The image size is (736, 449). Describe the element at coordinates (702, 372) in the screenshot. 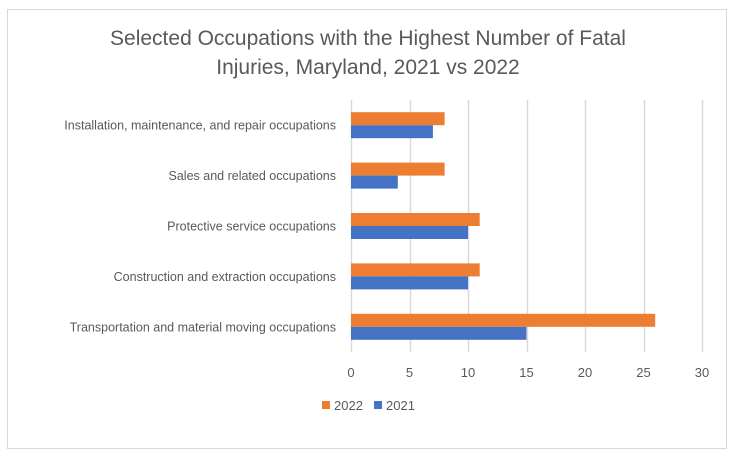

I see `x-tick-label-30: 30` at that location.